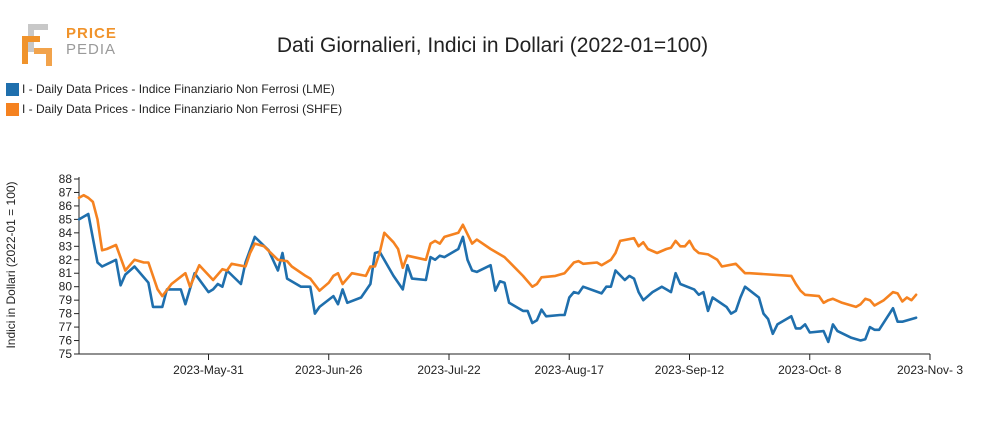 Image resolution: width=985 pixels, height=430 pixels. What do you see at coordinates (37, 45) in the screenshot?
I see `logo-bracket-icon` at bounding box center [37, 45].